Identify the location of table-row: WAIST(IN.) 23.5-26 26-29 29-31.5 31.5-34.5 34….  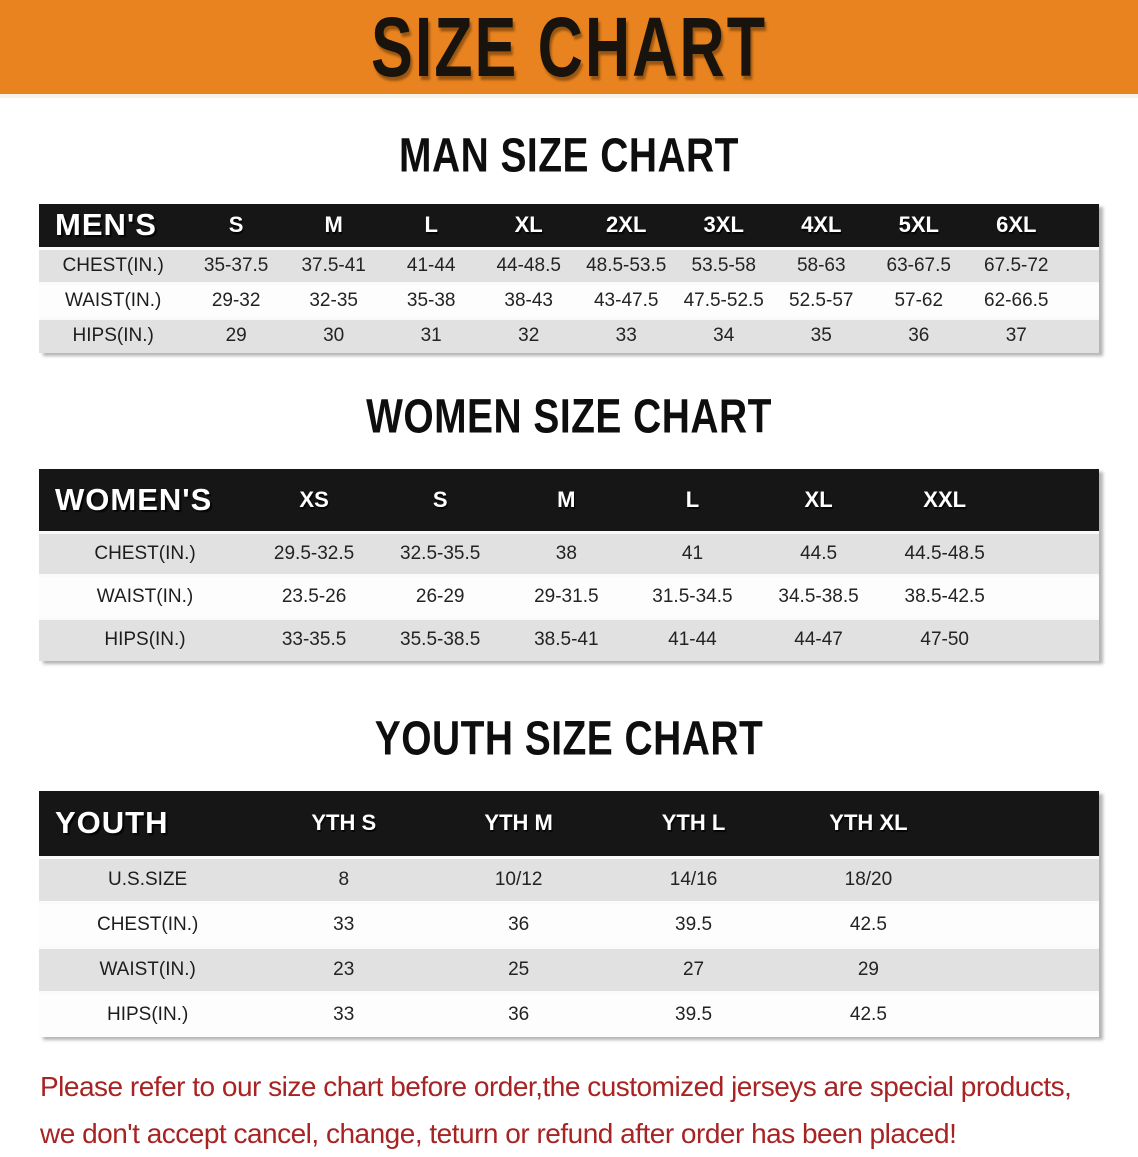
(569, 596).